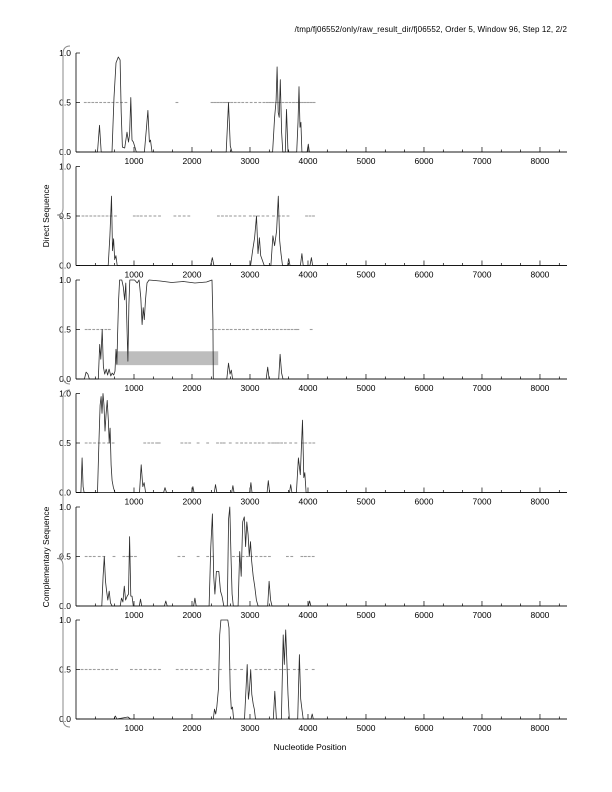  Describe the element at coordinates (308, 161) in the screenshot. I see `x-tick-label: 4000` at that location.